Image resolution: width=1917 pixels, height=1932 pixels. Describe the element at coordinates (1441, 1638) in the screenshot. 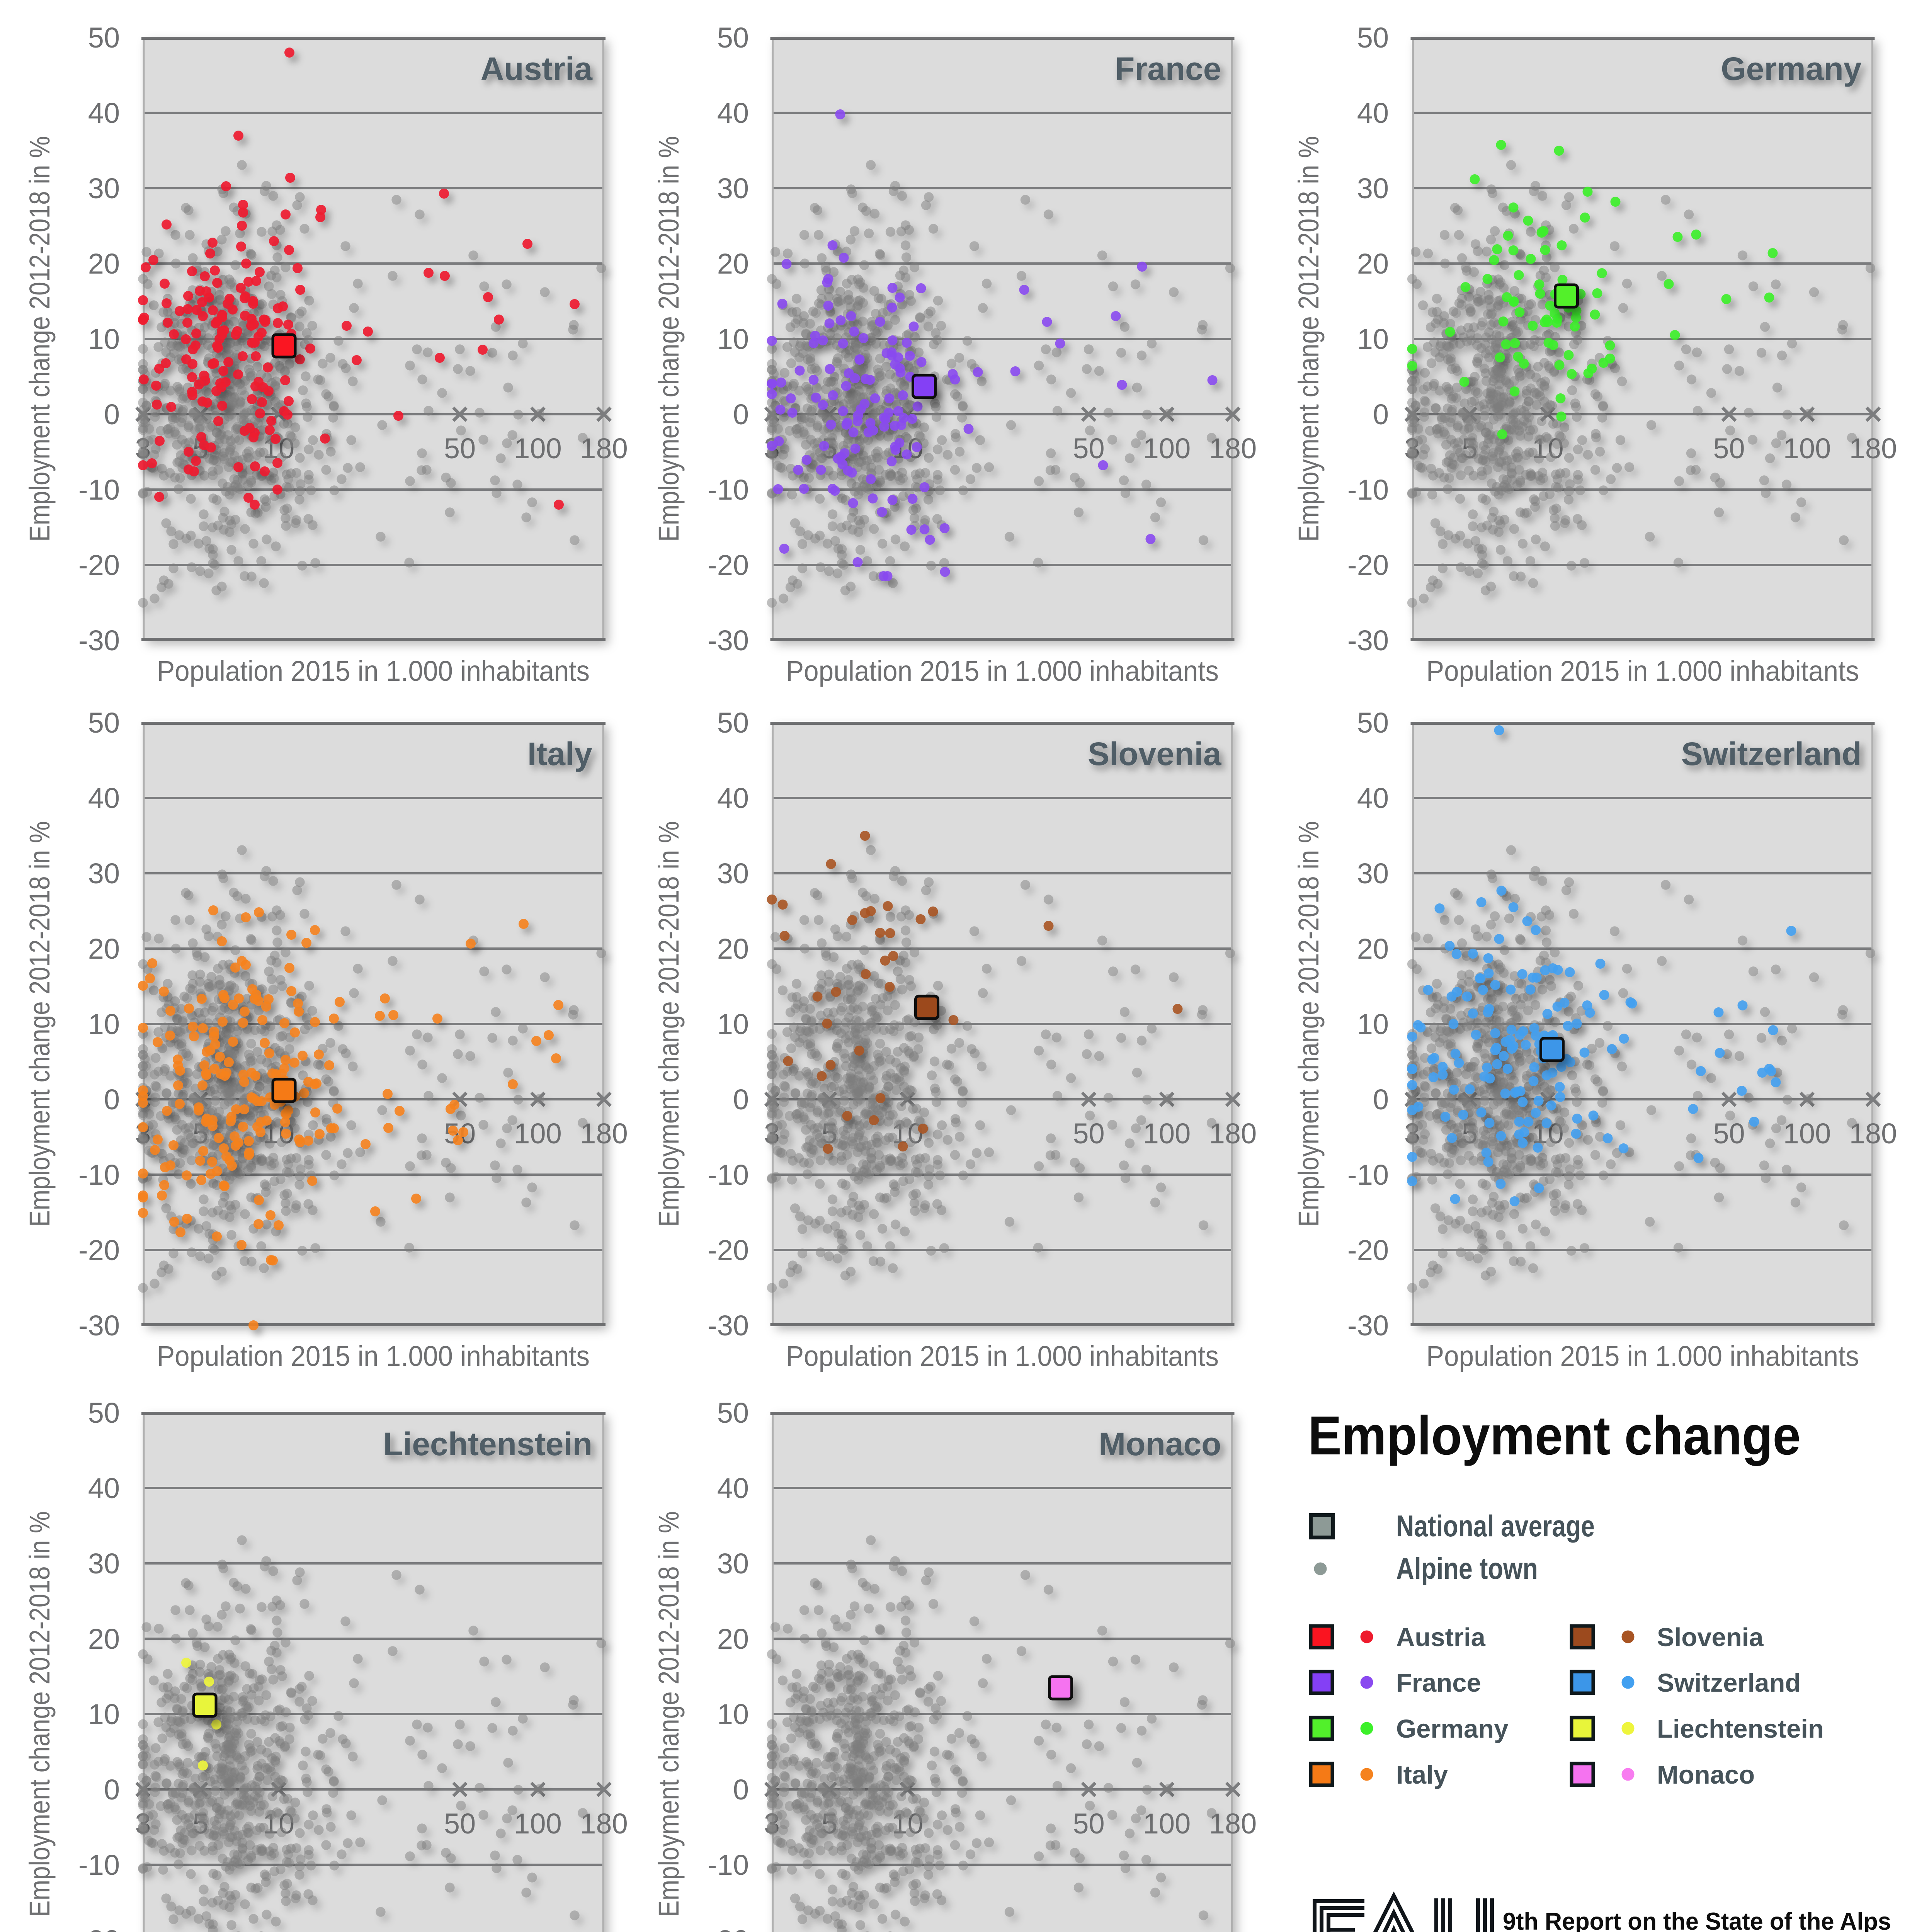

I see `svg-text: Austria` at that location.